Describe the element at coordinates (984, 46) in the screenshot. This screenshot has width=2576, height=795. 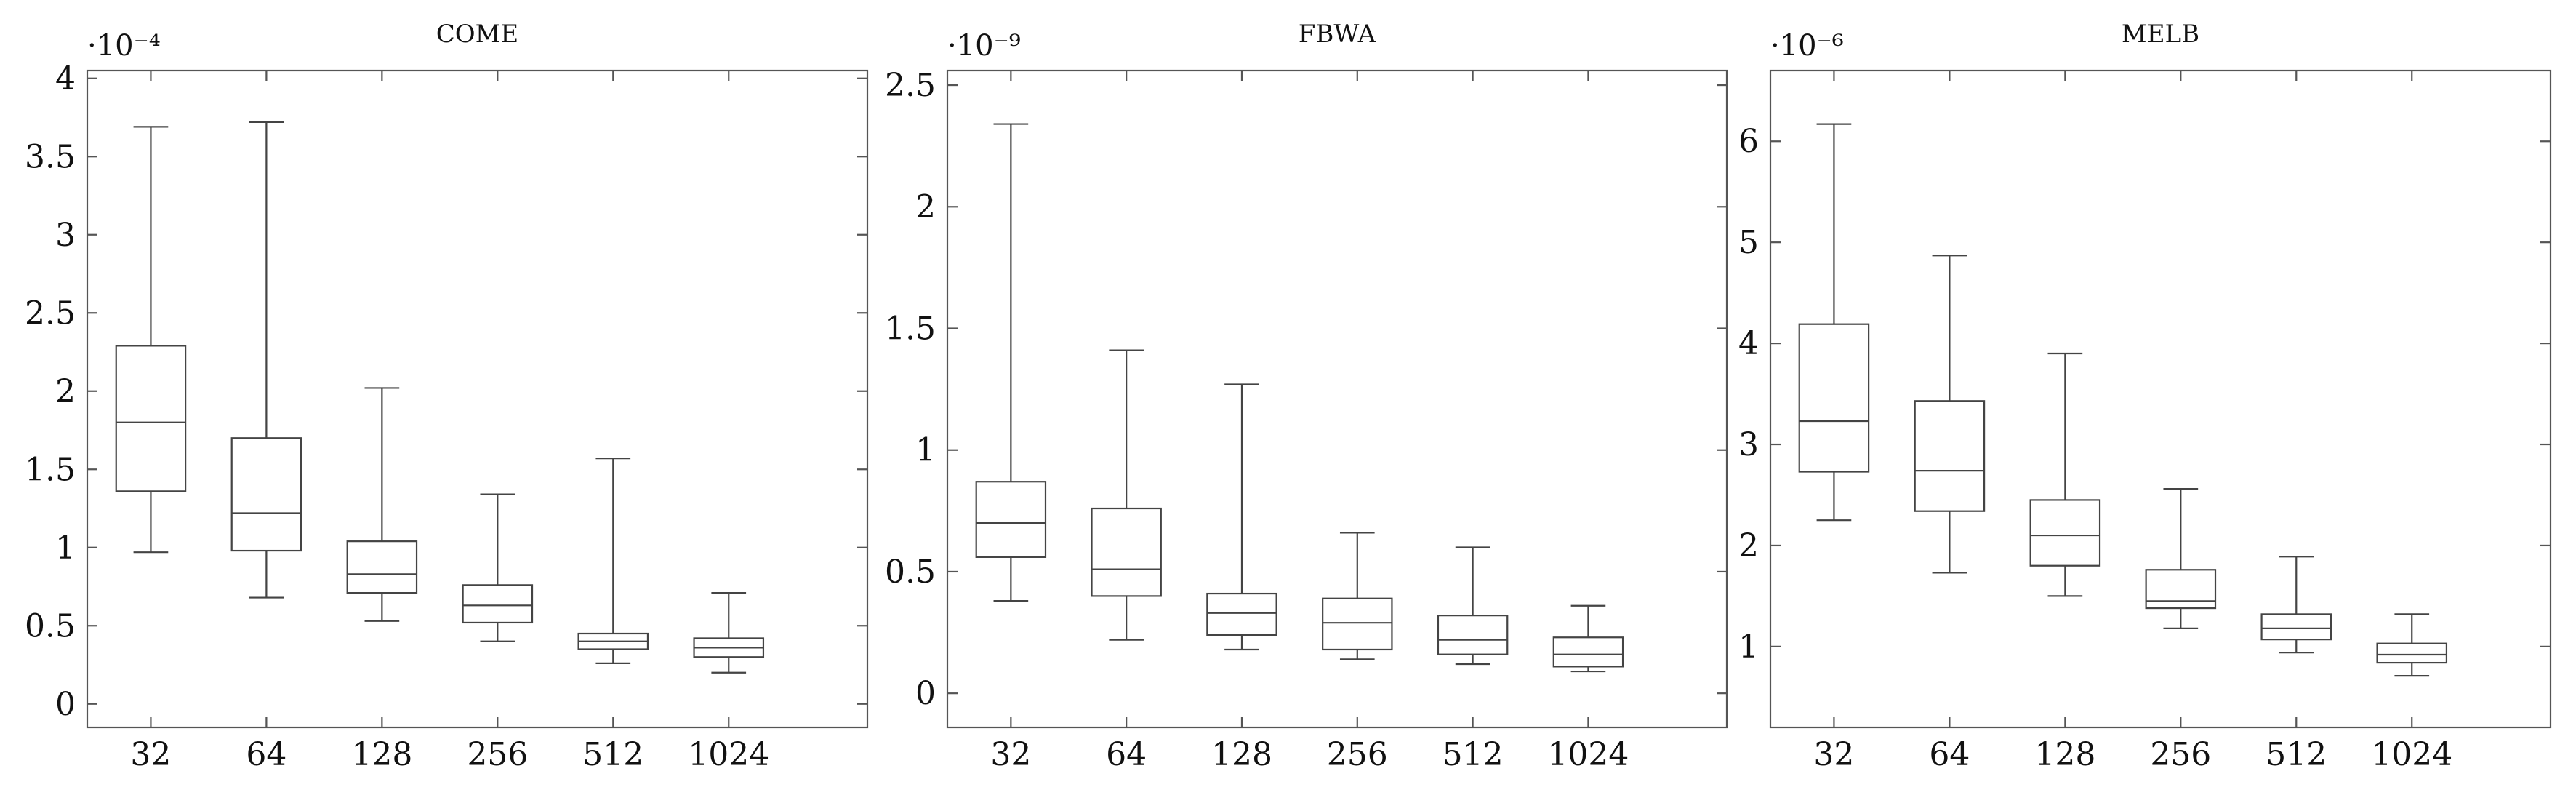
I see `y-scale-label: ·10⁻⁹` at that location.